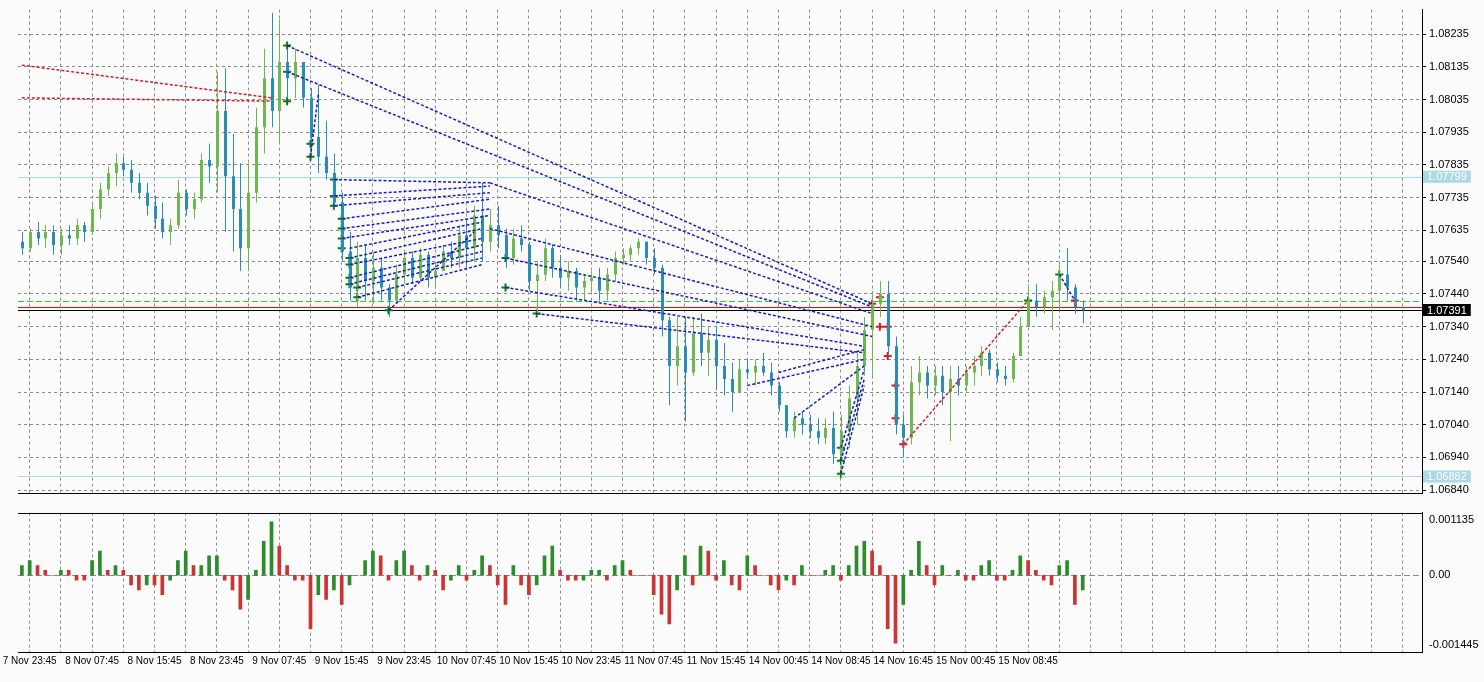 Image resolution: width=1484 pixels, height=682 pixels. Describe the element at coordinates (1447, 475) in the screenshot. I see `ref-line-label: 1.06882` at that location.